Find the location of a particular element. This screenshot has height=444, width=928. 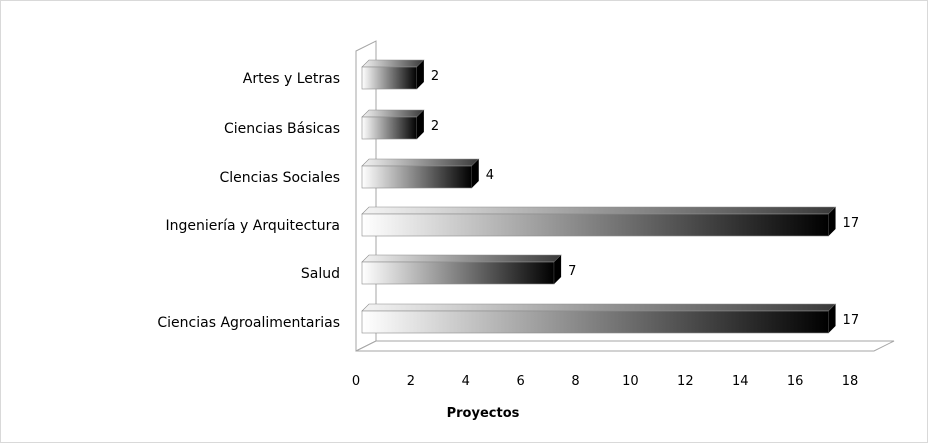

bar-artes-y-letras is located at coordinates (393, 74).